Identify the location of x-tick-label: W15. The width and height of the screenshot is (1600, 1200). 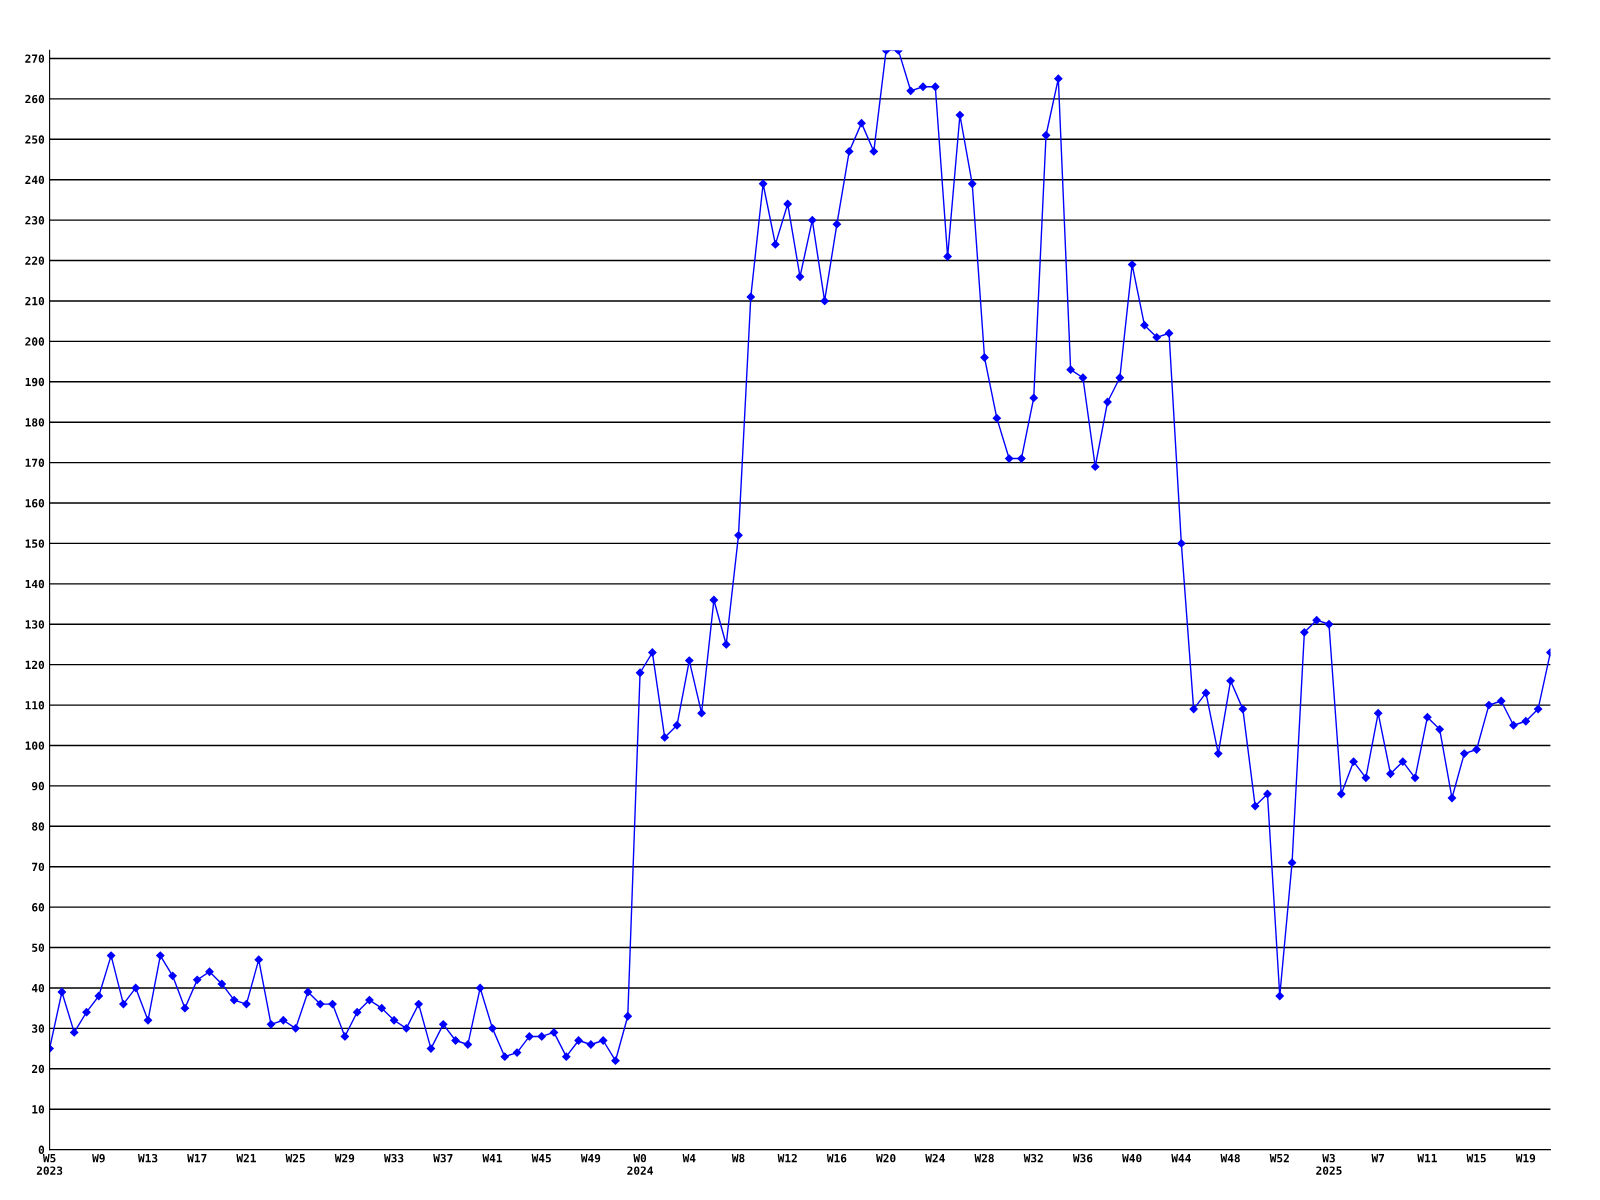
(1476, 1158).